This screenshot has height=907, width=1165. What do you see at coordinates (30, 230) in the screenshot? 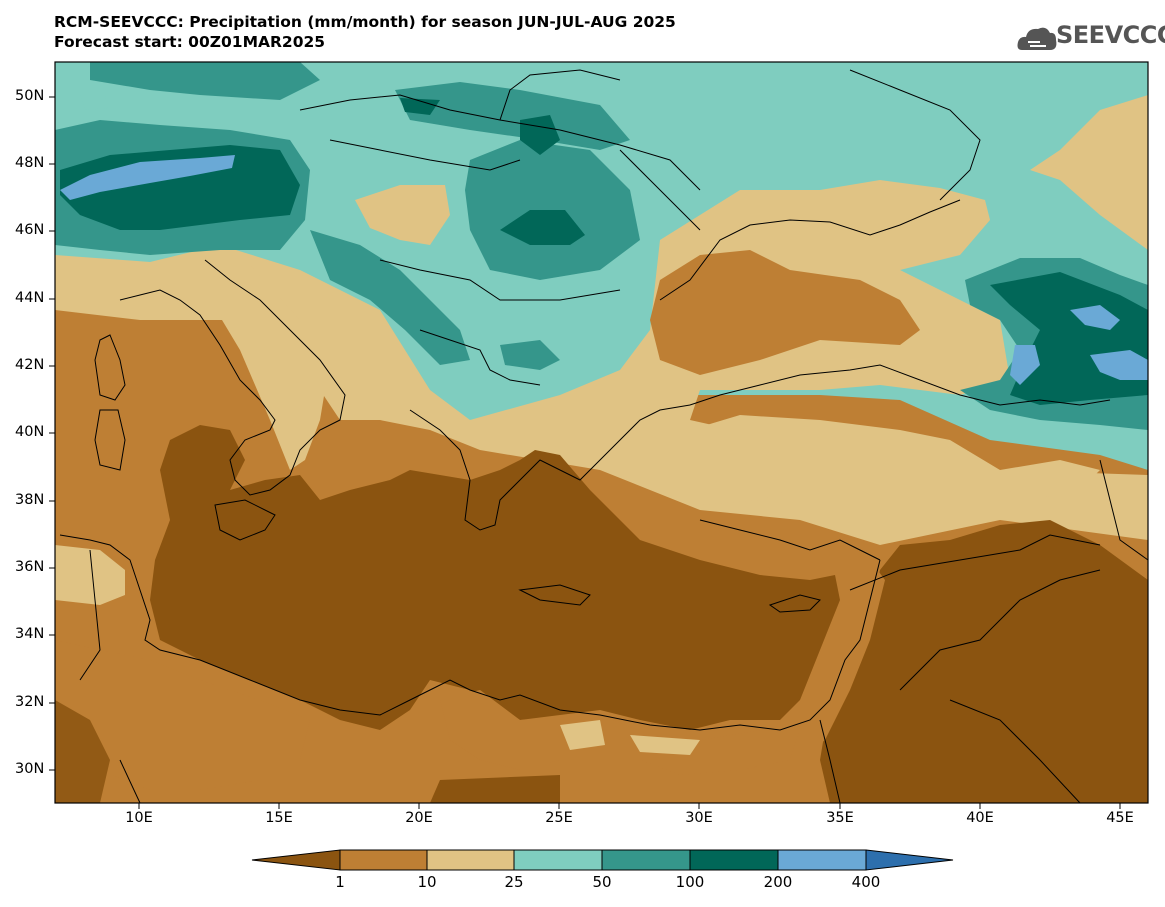
I see `lat-label: 46N` at bounding box center [30, 230].